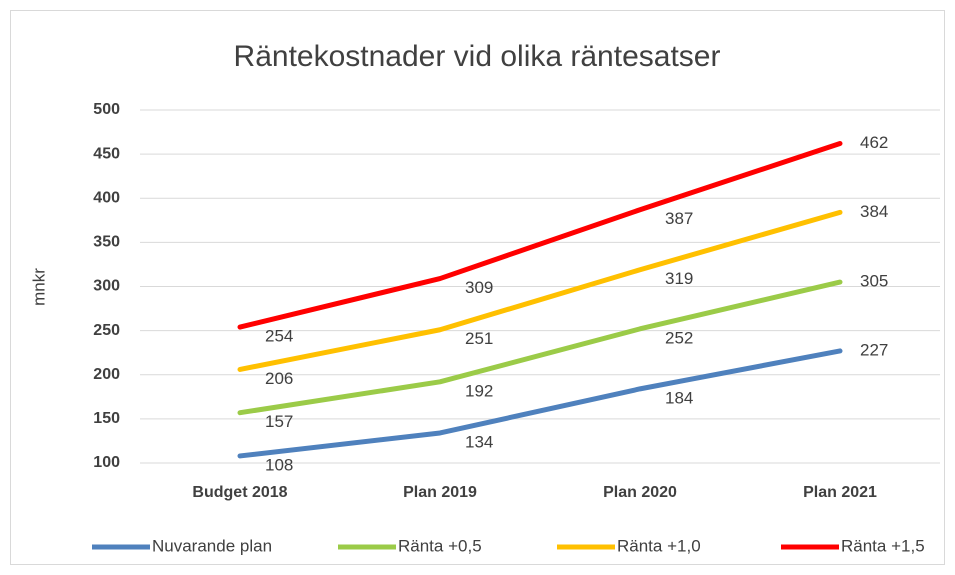 The image size is (955, 575). What do you see at coordinates (38, 287) in the screenshot?
I see `y-axis-label: mnkr` at bounding box center [38, 287].